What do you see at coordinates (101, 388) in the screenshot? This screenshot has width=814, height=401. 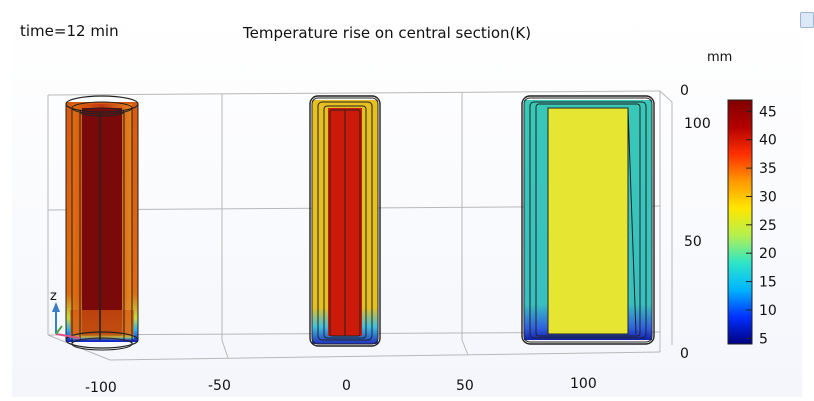 I see `x-tick-label: -100` at bounding box center [101, 388].